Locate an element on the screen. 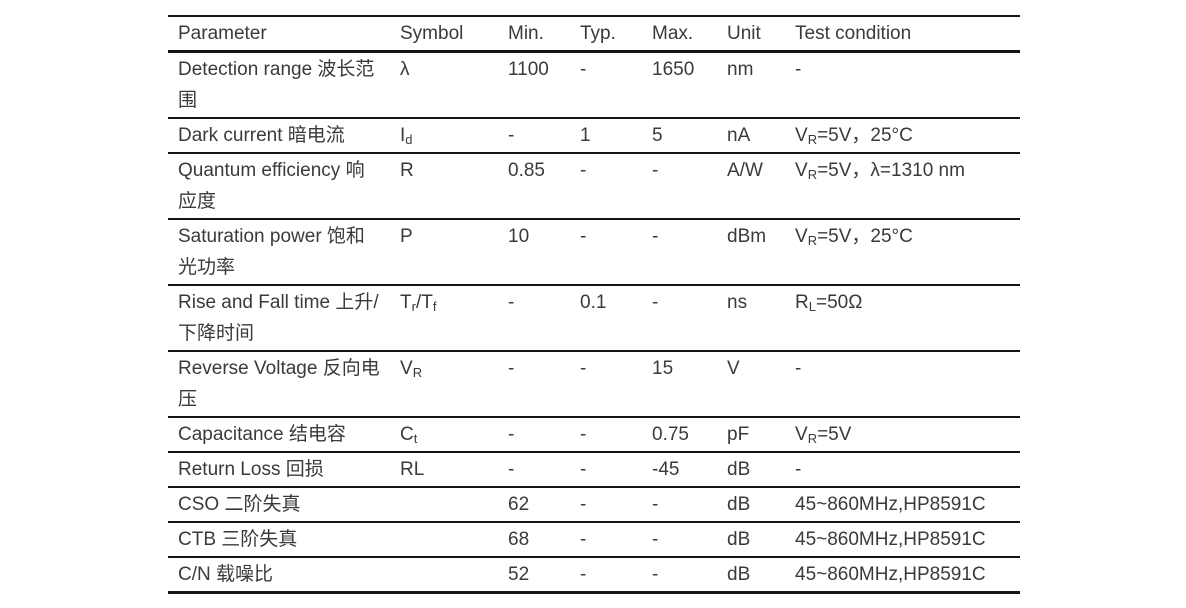  cell-parameter: Detection range 波长范围 is located at coordinates (276, 85).